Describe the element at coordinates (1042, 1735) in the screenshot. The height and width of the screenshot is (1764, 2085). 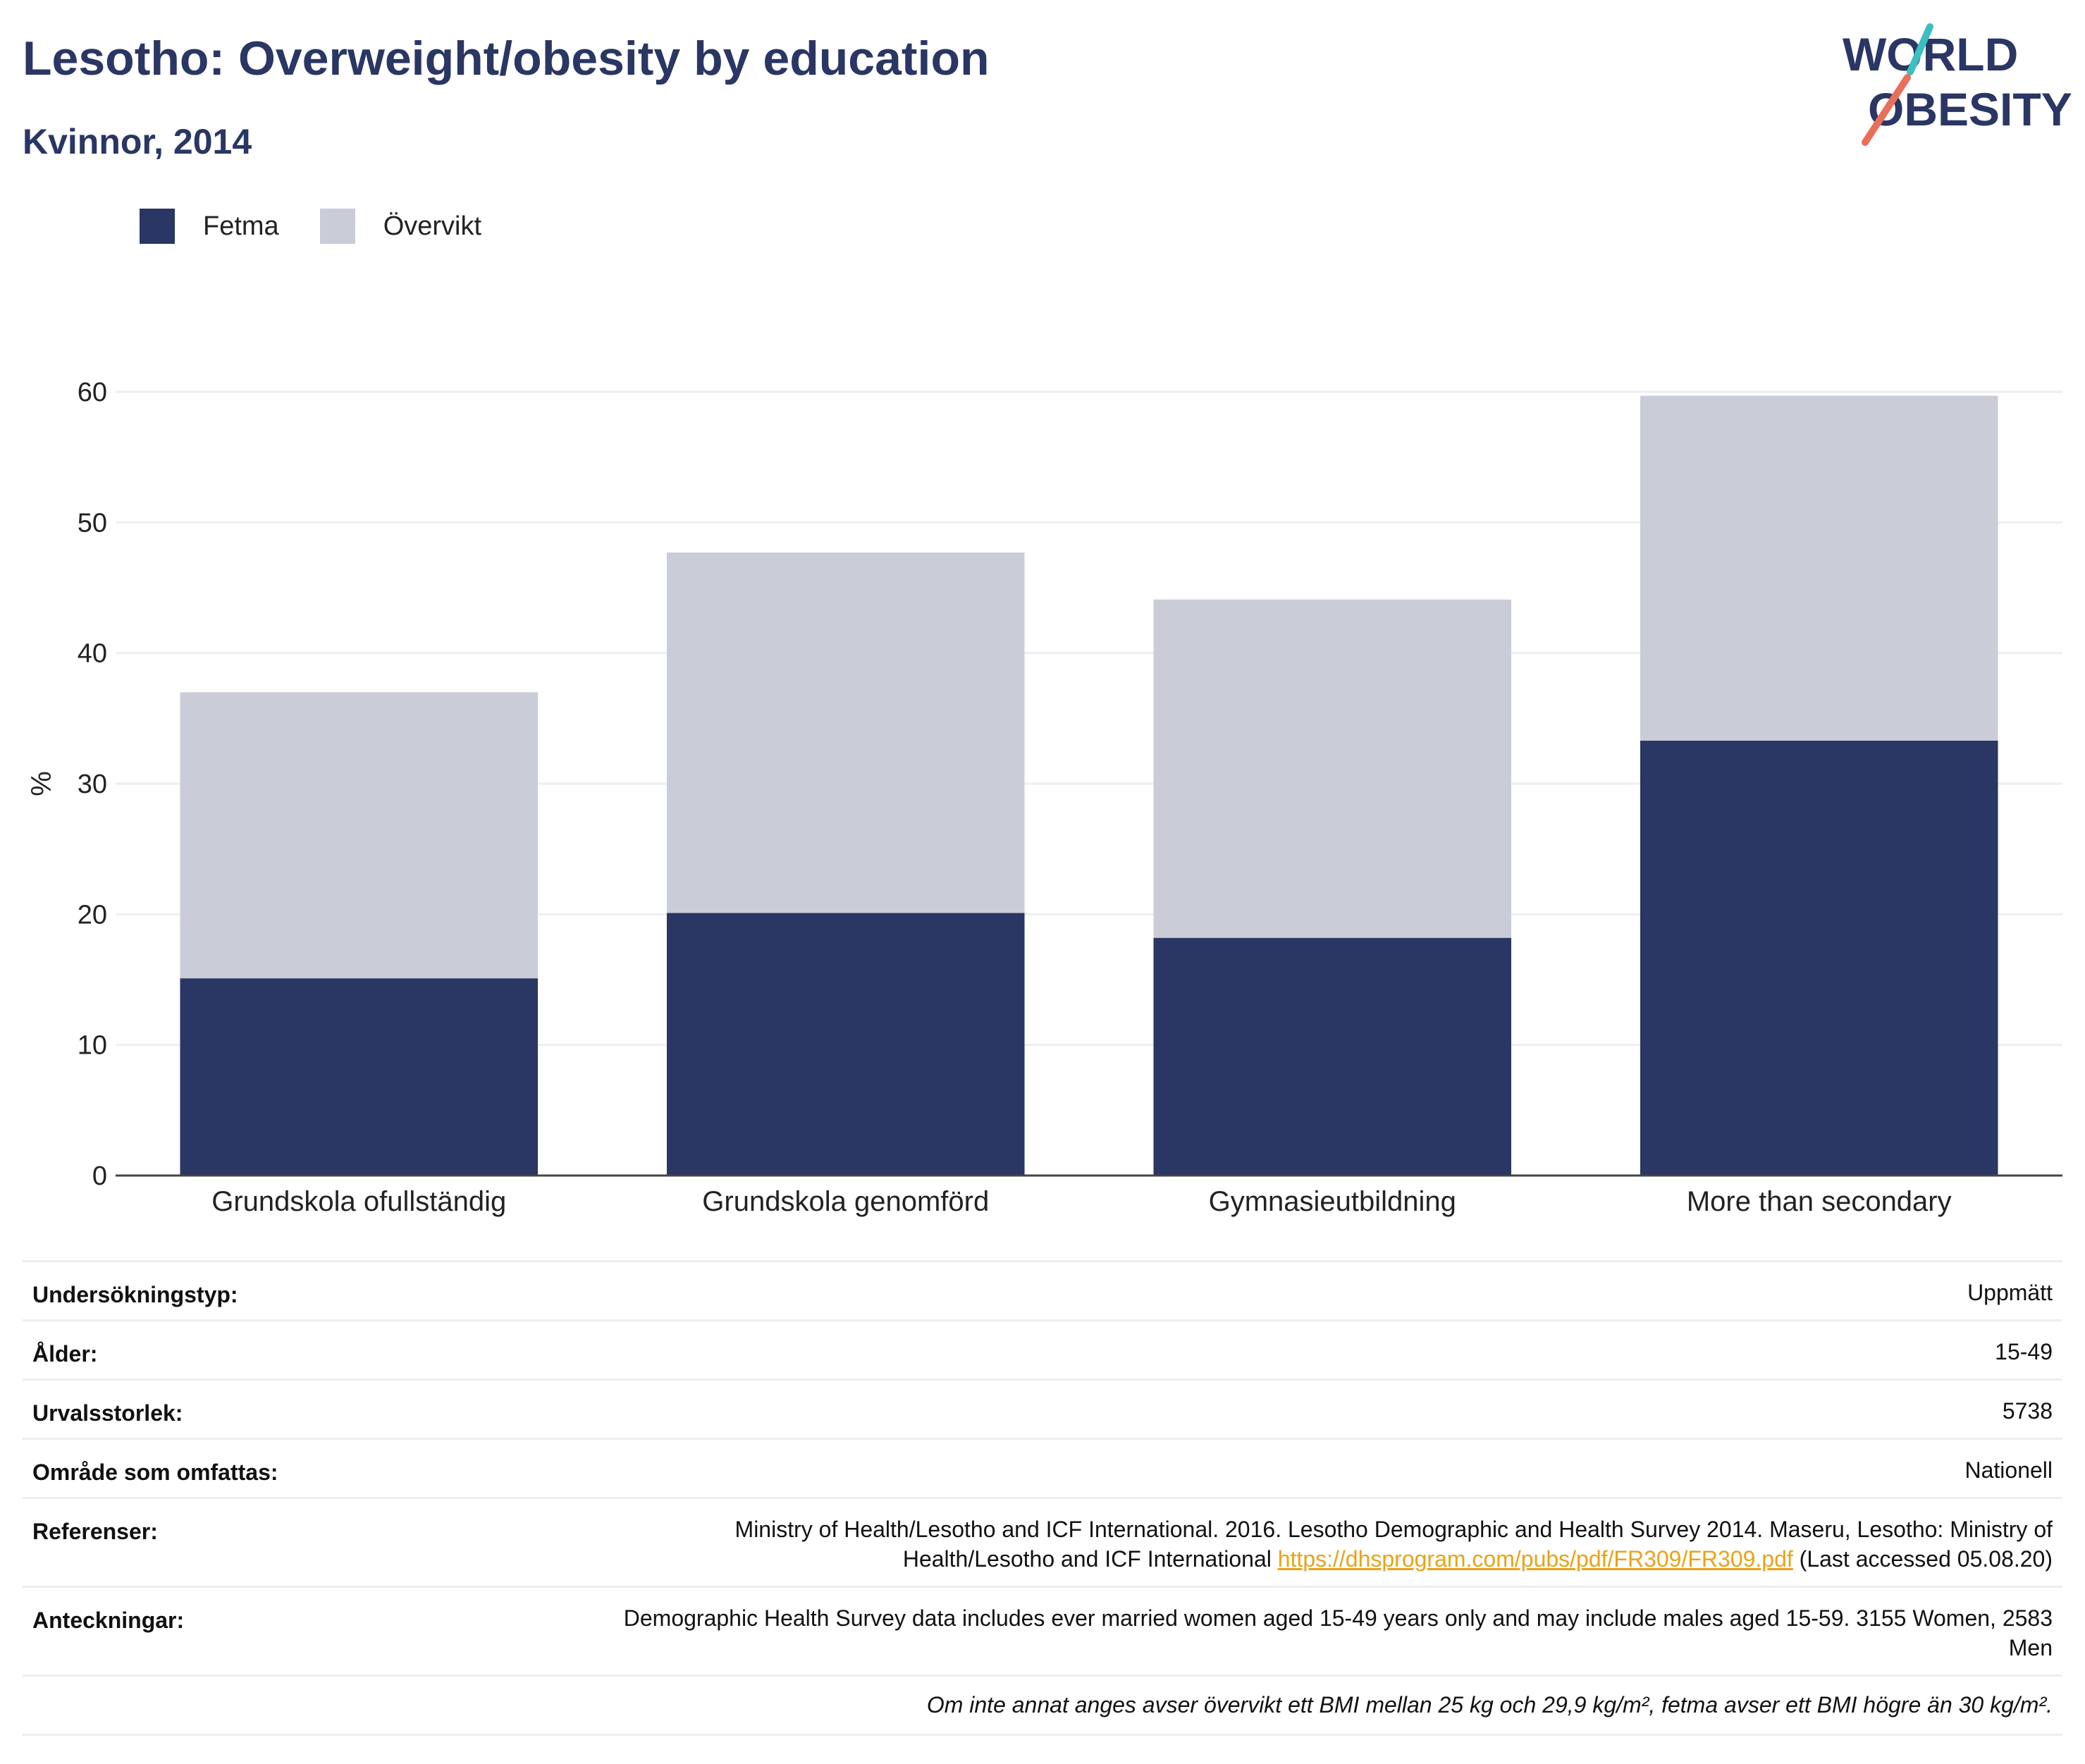
I see `info-bottom-rule` at that location.